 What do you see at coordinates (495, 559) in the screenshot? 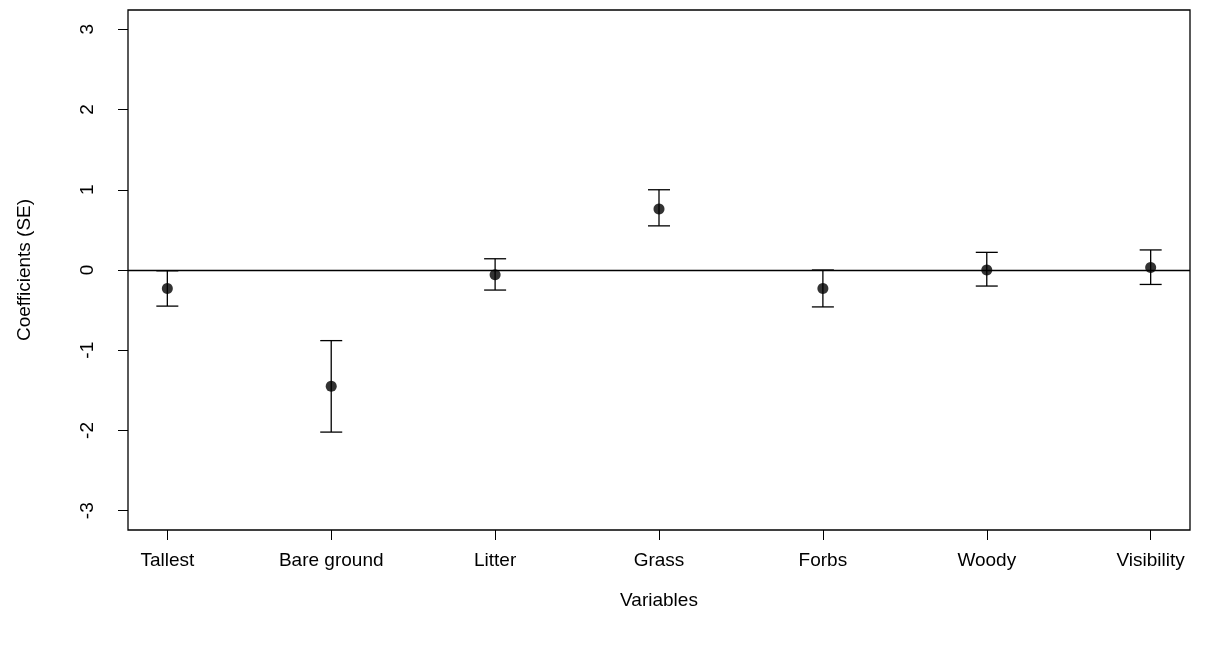
I see `x-tick-label: Litter` at bounding box center [495, 559].